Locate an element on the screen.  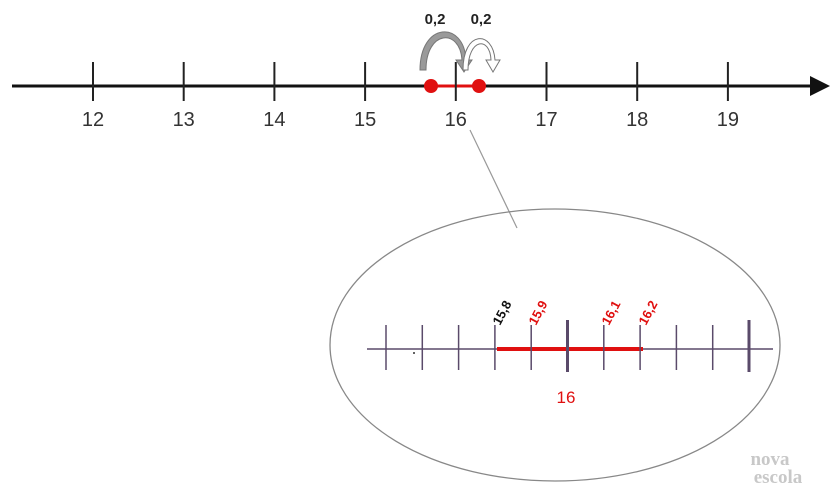
connector is located at coordinates (493, 179).